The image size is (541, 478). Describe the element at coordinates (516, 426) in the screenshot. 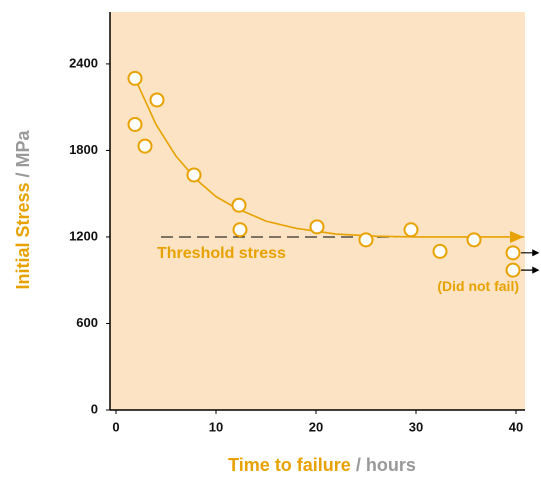

I see `x-tick-label: 40` at that location.